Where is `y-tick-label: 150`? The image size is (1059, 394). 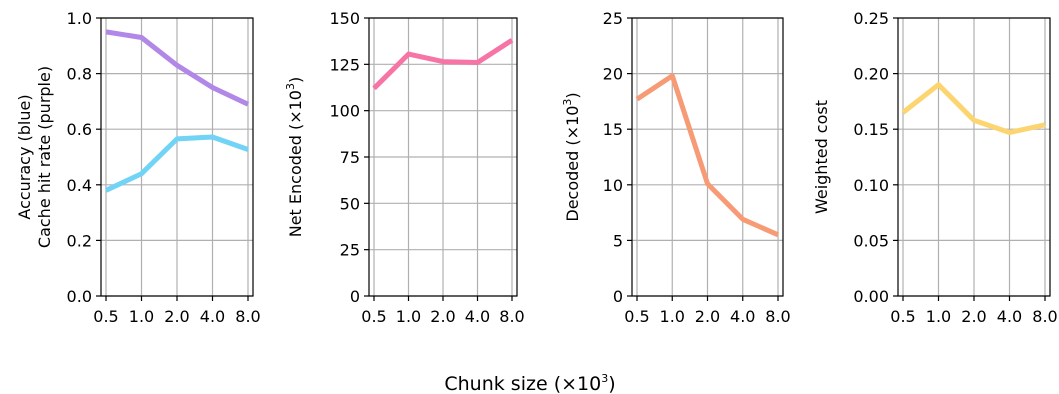
y-tick-label: 150 is located at coordinates (344, 18).